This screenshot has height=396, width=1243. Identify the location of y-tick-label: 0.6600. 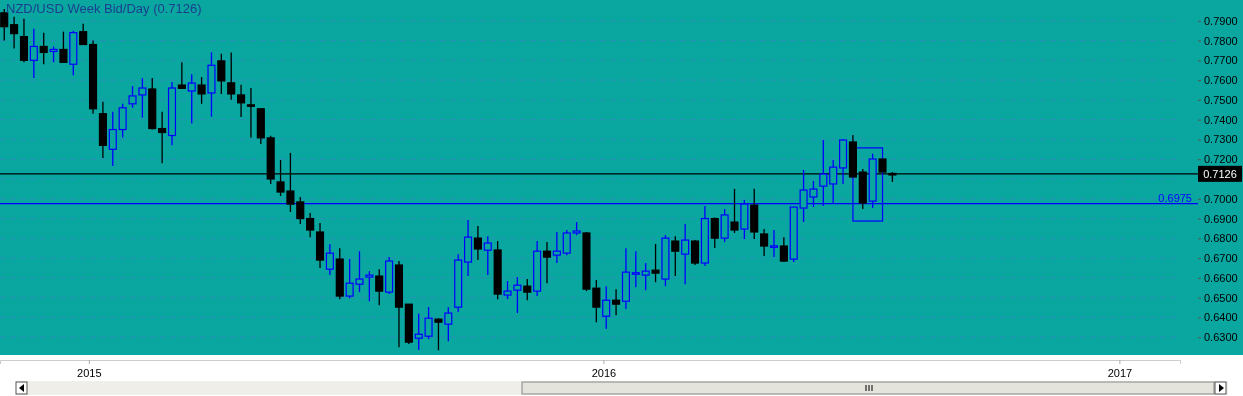
(1221, 277).